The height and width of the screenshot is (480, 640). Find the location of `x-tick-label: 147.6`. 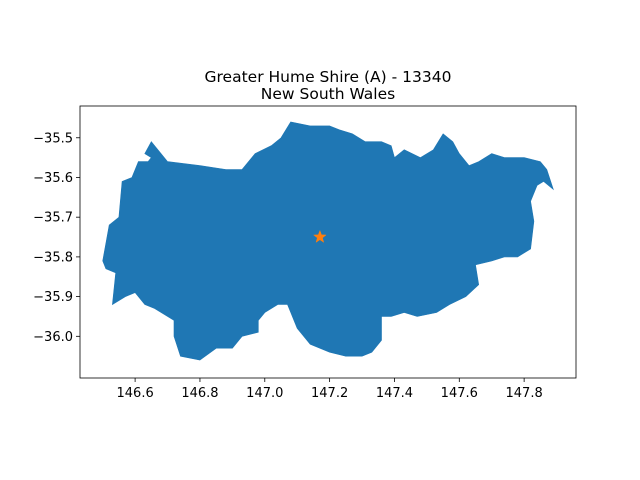

x-tick-label: 147.6 is located at coordinates (459, 393).